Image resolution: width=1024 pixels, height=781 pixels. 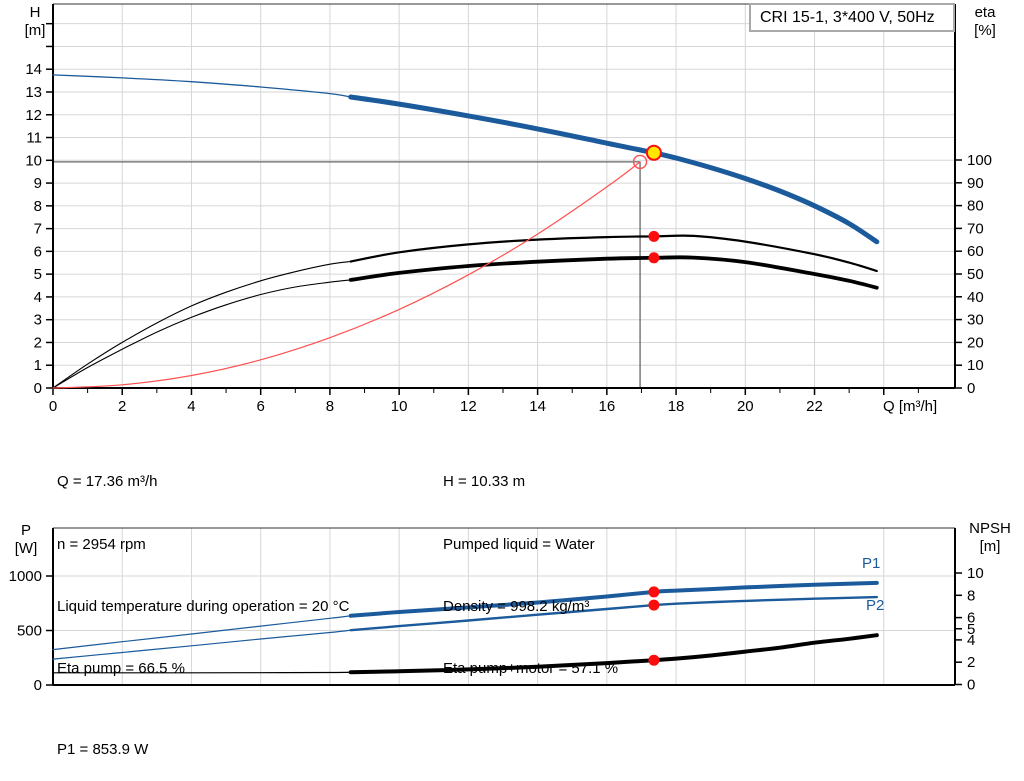 I want to click on p-axis-label: P [W], so click(x=26, y=539).